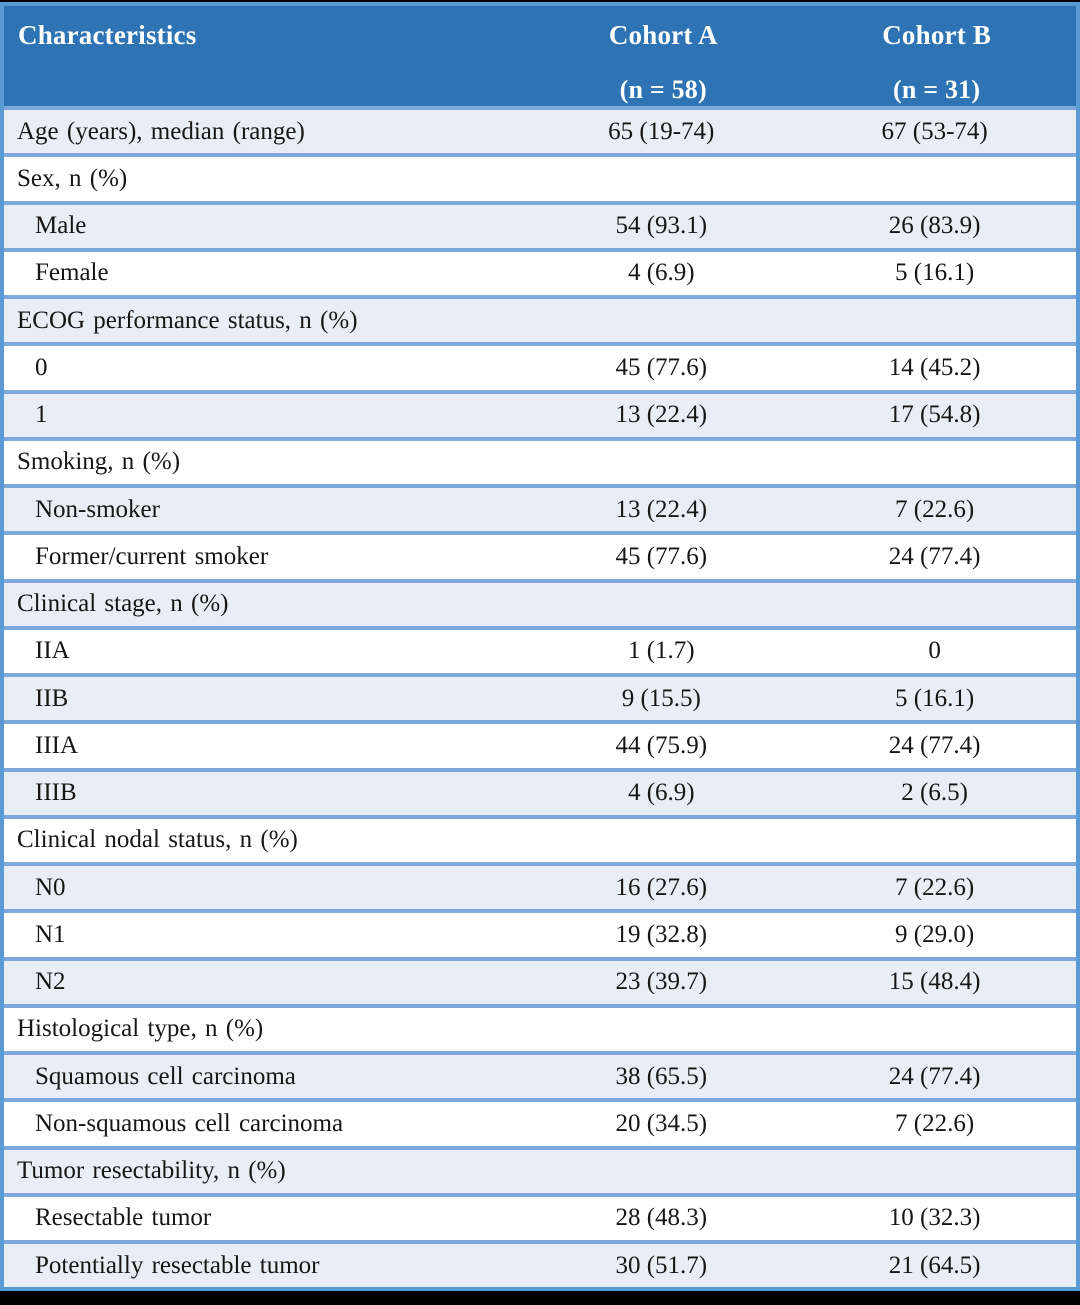  I want to click on cohort-a-value-cell: 1 (1.7), so click(661, 651).